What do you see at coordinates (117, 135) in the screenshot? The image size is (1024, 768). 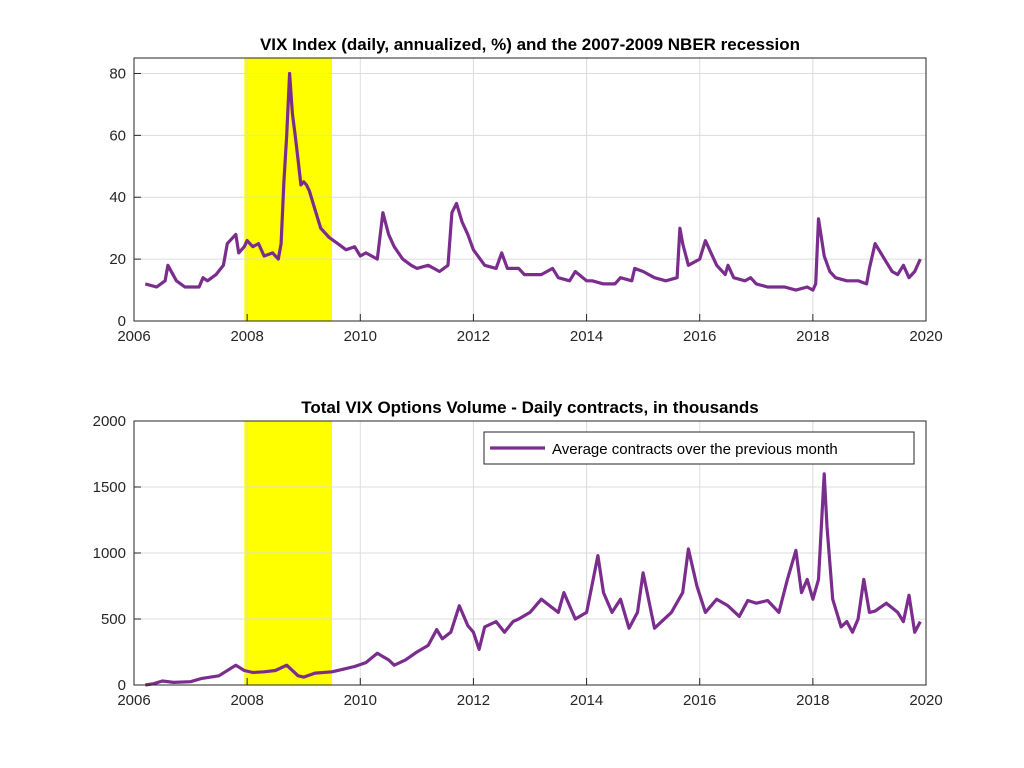 I see `y-tick-label: 60` at bounding box center [117, 135].